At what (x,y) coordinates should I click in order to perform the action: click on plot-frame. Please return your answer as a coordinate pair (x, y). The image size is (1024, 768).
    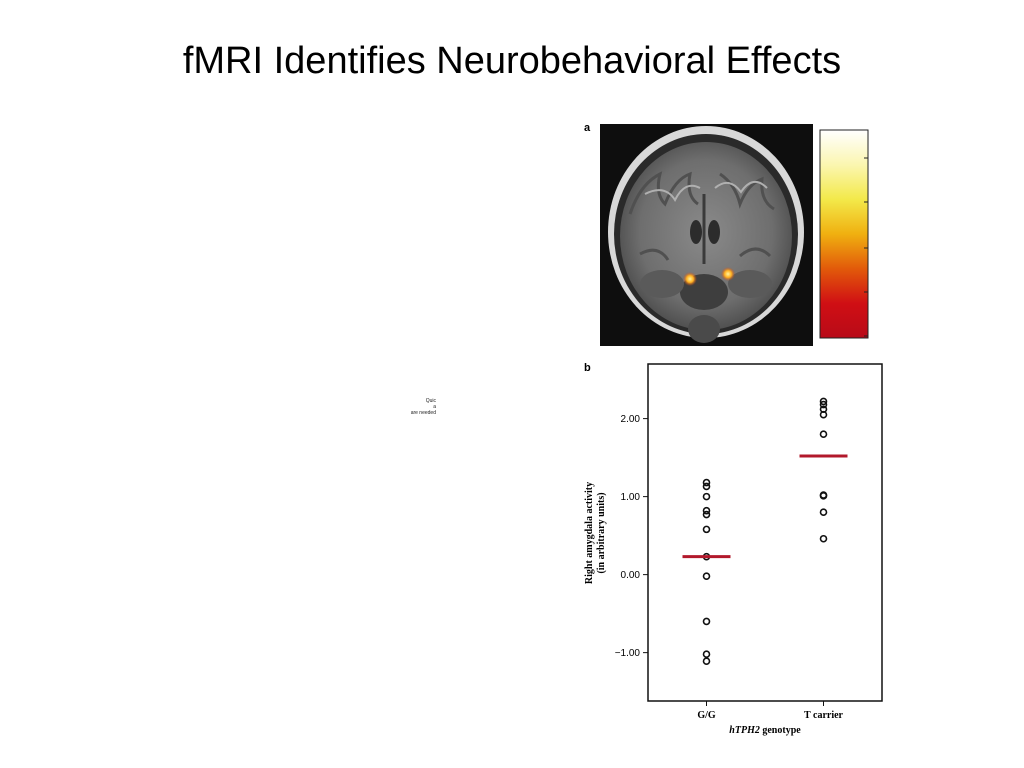
    Looking at the image, I should click on (765, 532).